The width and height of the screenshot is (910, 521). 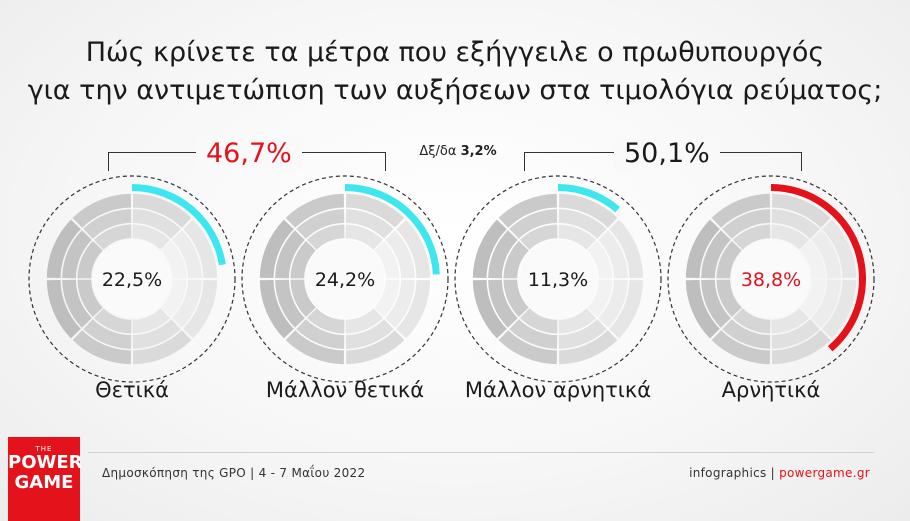 I want to click on credit-site-link: powergame.gr, so click(x=824, y=473).